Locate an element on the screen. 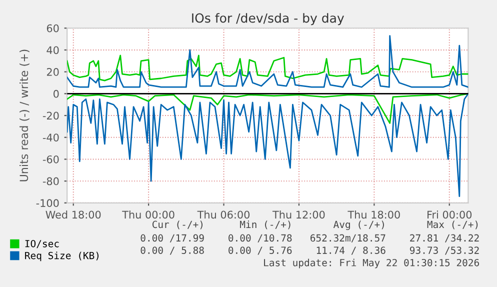 Image resolution: width=497 pixels, height=287 pixels. text: Cur (-/+) Min (-/+) Avg (-/+) Max (-/+) is located at coordinates (315, 225).